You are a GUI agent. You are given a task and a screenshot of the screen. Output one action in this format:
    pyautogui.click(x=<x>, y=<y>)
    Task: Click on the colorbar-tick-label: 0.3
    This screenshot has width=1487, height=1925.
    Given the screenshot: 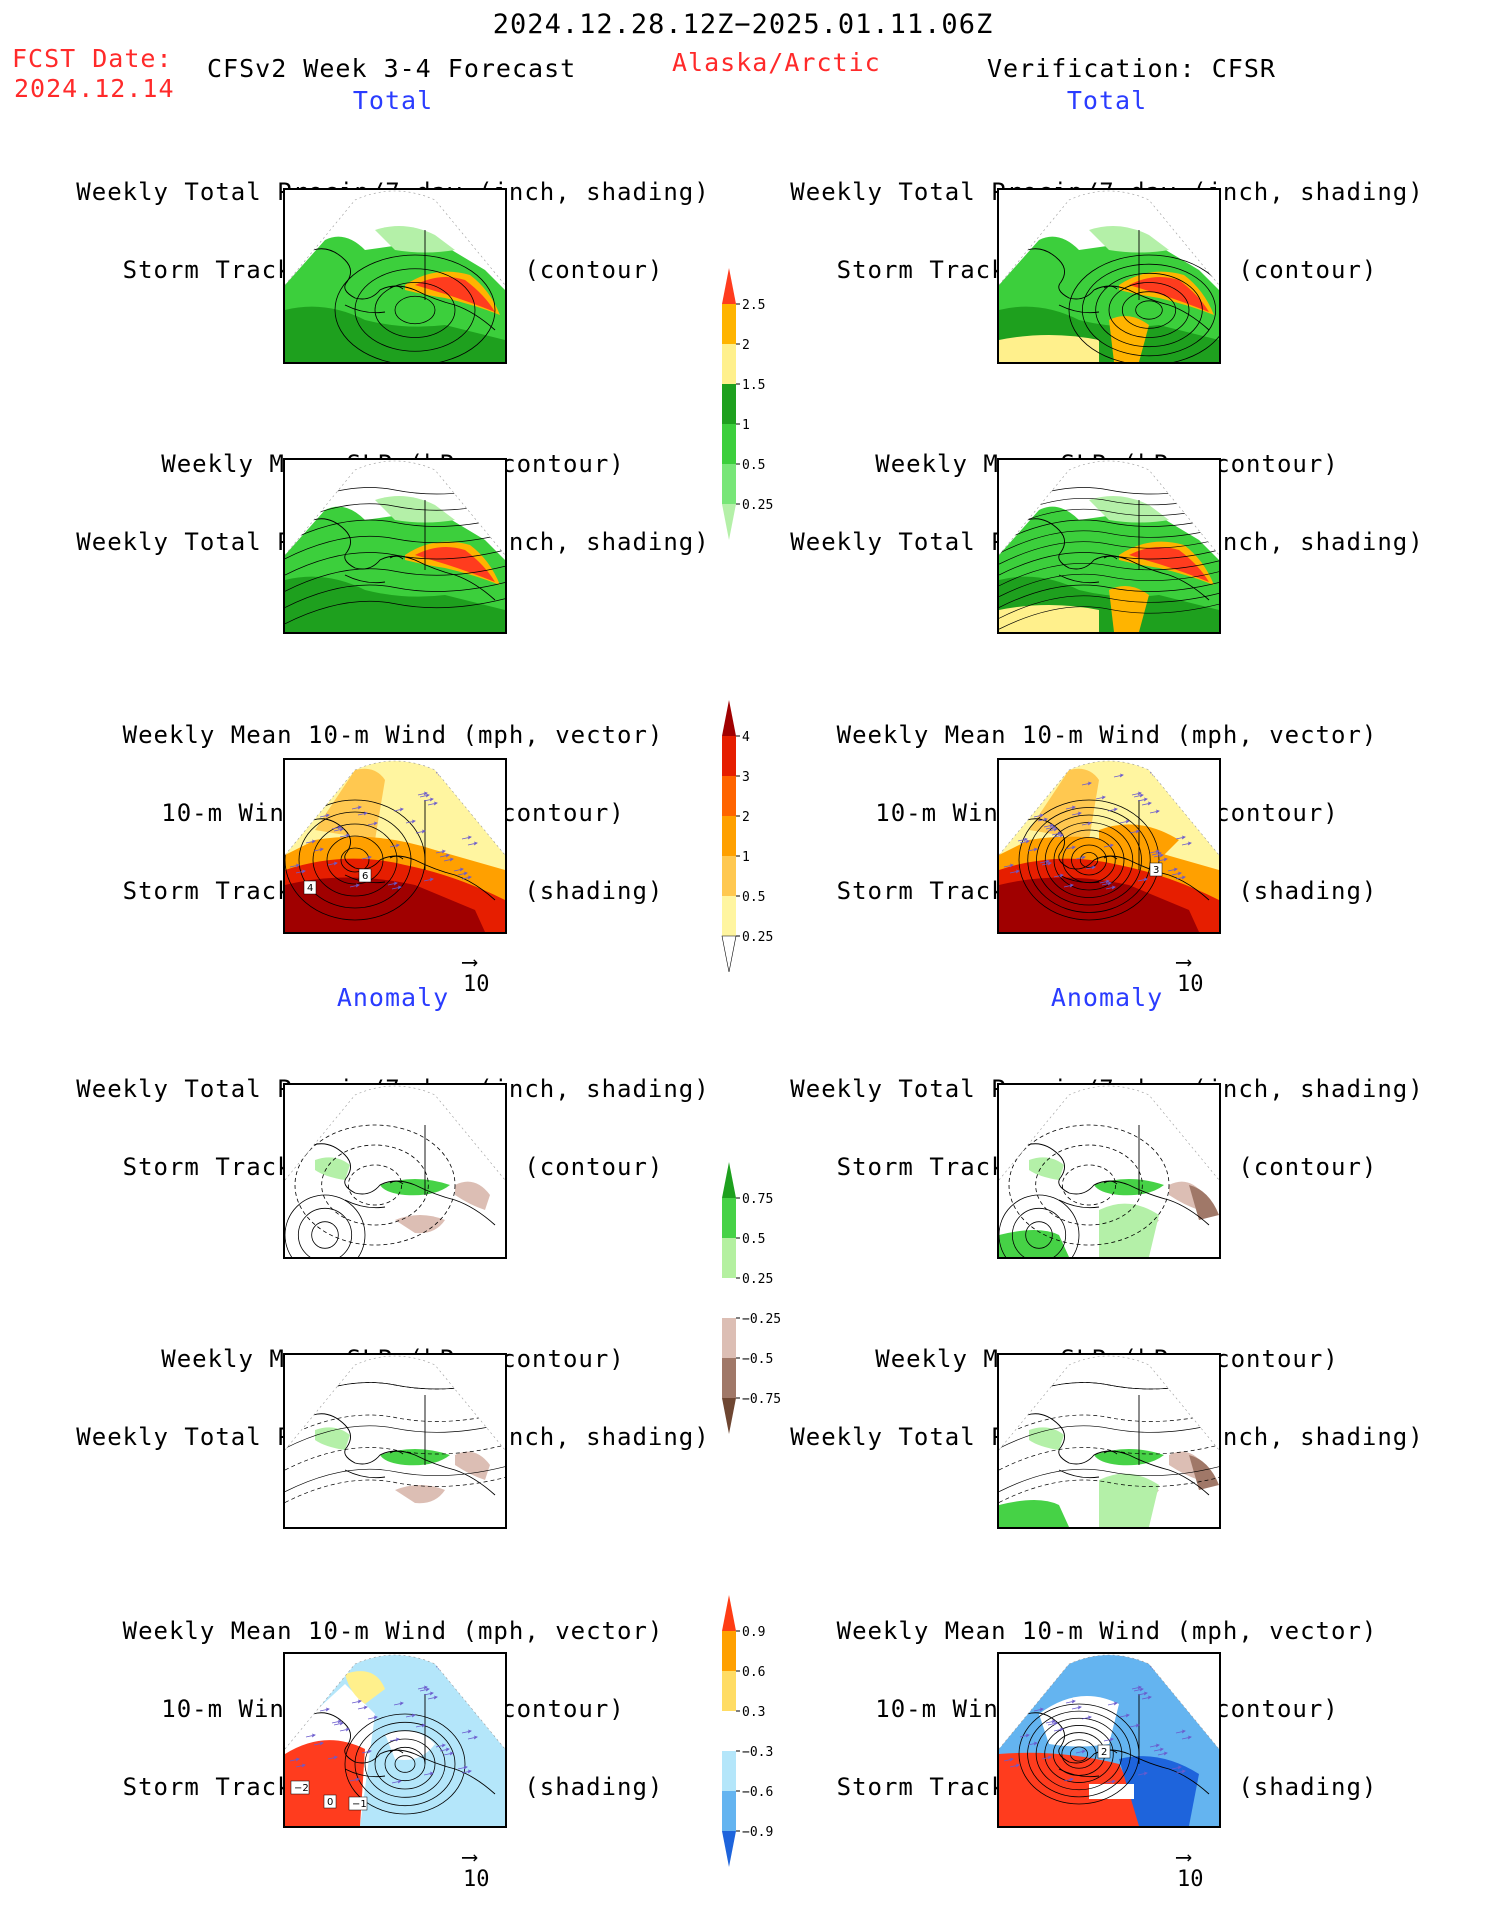 What is the action you would take?
    pyautogui.click(x=753, y=1712)
    